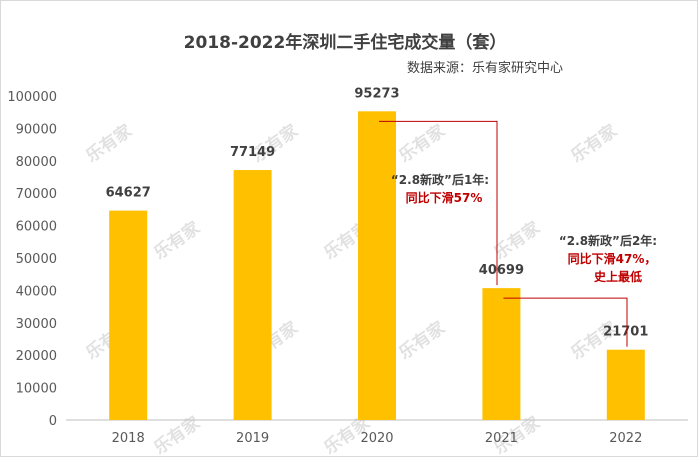 The image size is (698, 461). Describe the element at coordinates (608, 240) in the screenshot. I see `annotation-heading: “2.8新政”后2年:` at that location.